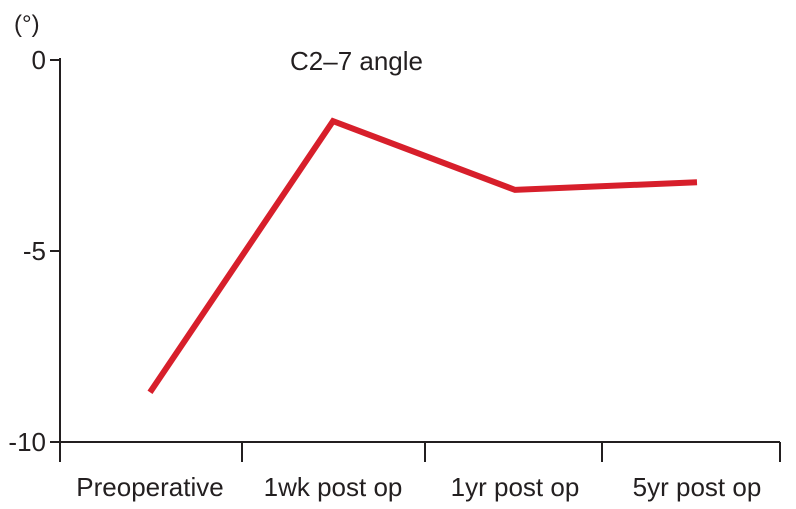  I want to click on x-tick-label: Preoperative, so click(149, 487).